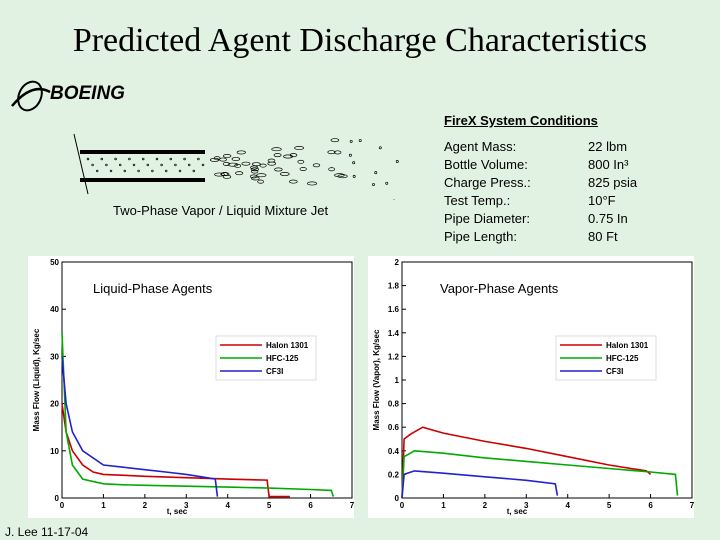 The image size is (720, 540). Describe the element at coordinates (153, 288) in the screenshot. I see `liquid-chart-caption: Liquid-Phase Agents` at that location.